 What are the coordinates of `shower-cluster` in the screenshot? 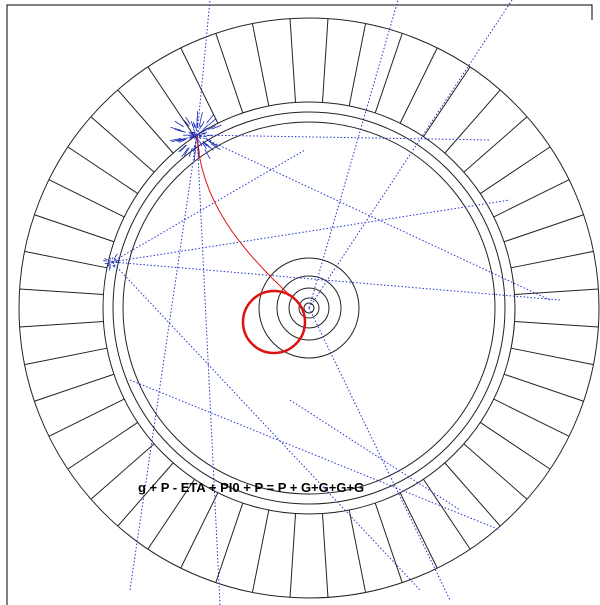 It's located at (196, 136).